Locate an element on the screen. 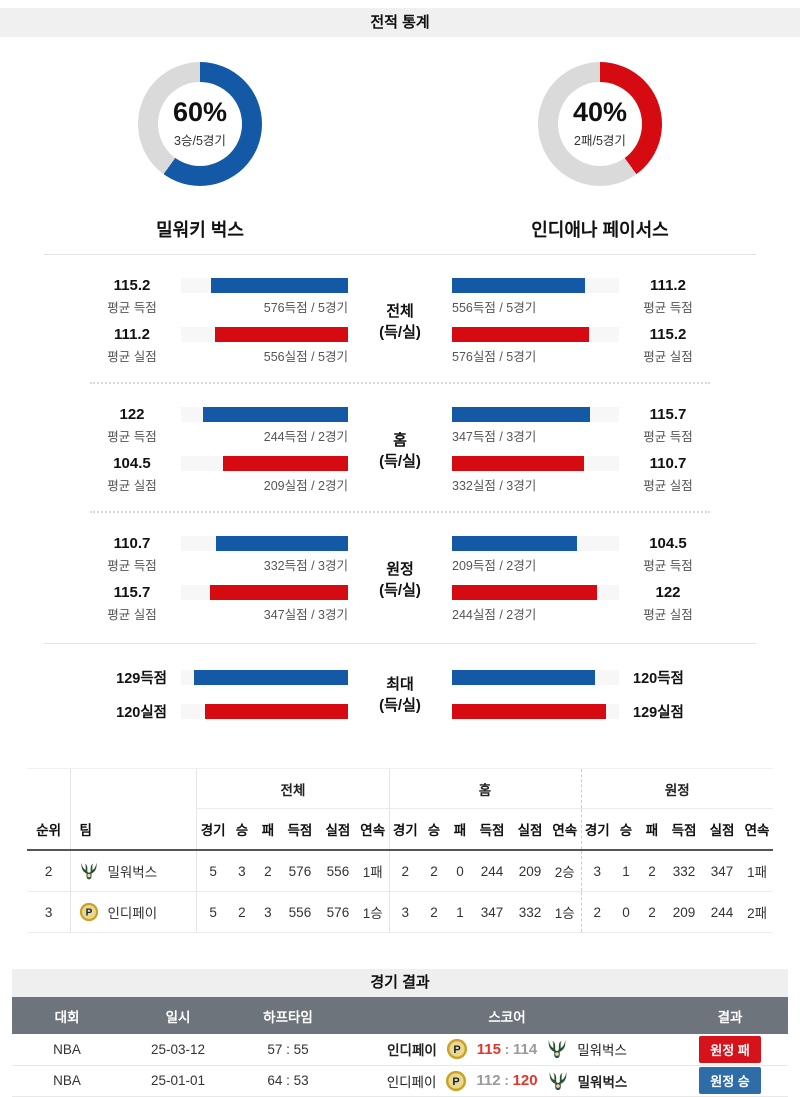  standings-group-header-row: 전체 홈 원정 is located at coordinates (400, 788).